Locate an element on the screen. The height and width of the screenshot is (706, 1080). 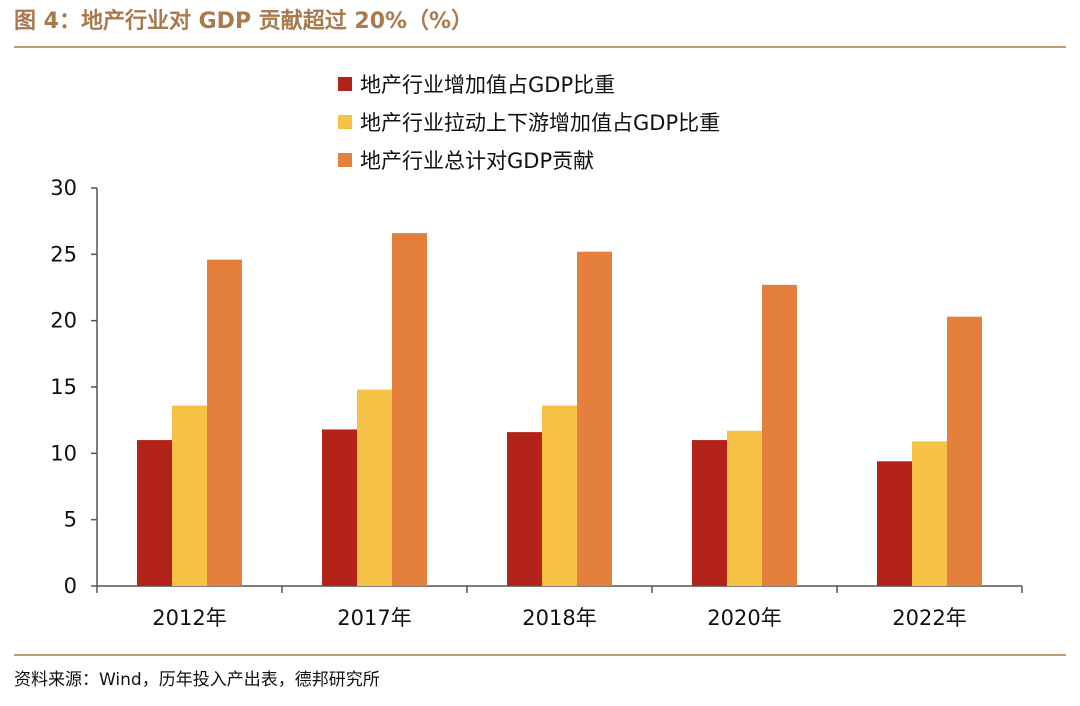
source-divider is located at coordinates (540, 655).